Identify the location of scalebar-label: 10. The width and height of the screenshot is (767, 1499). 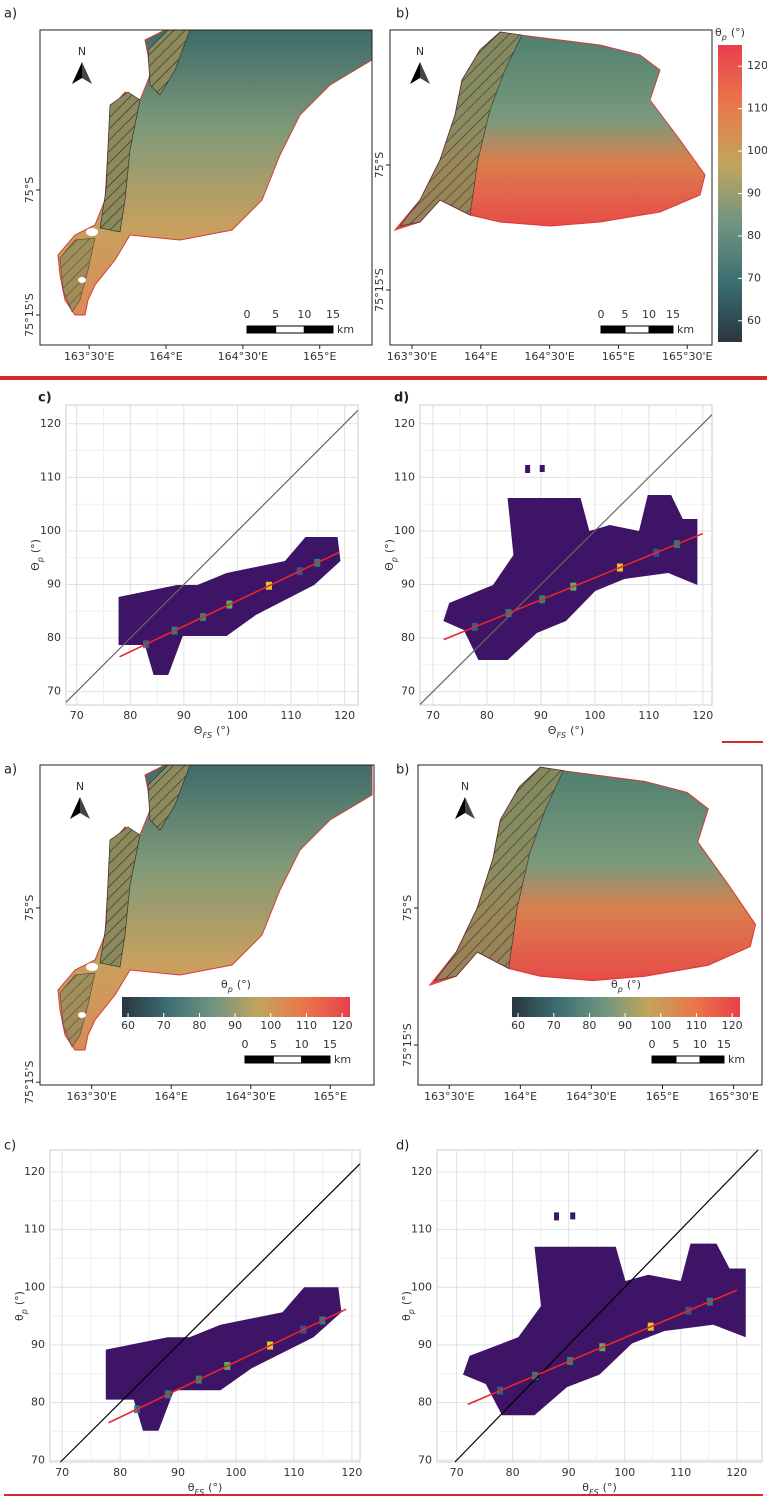
(649, 314).